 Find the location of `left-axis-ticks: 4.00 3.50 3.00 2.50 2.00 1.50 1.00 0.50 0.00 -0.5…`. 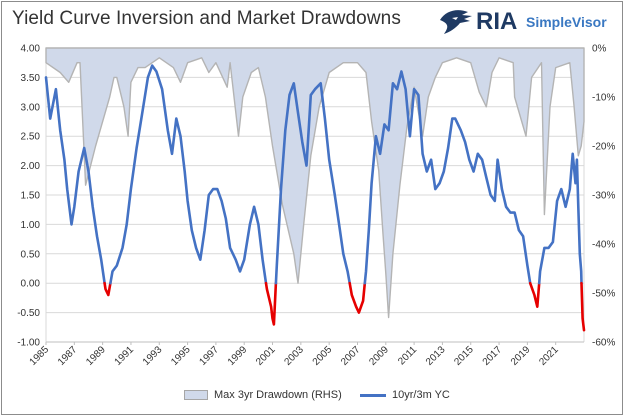

left-axis-ticks: 4.00 3.50 3.00 2.50 2.00 1.50 1.00 0.50 0.00 -0.5… is located at coordinates (28, 196).